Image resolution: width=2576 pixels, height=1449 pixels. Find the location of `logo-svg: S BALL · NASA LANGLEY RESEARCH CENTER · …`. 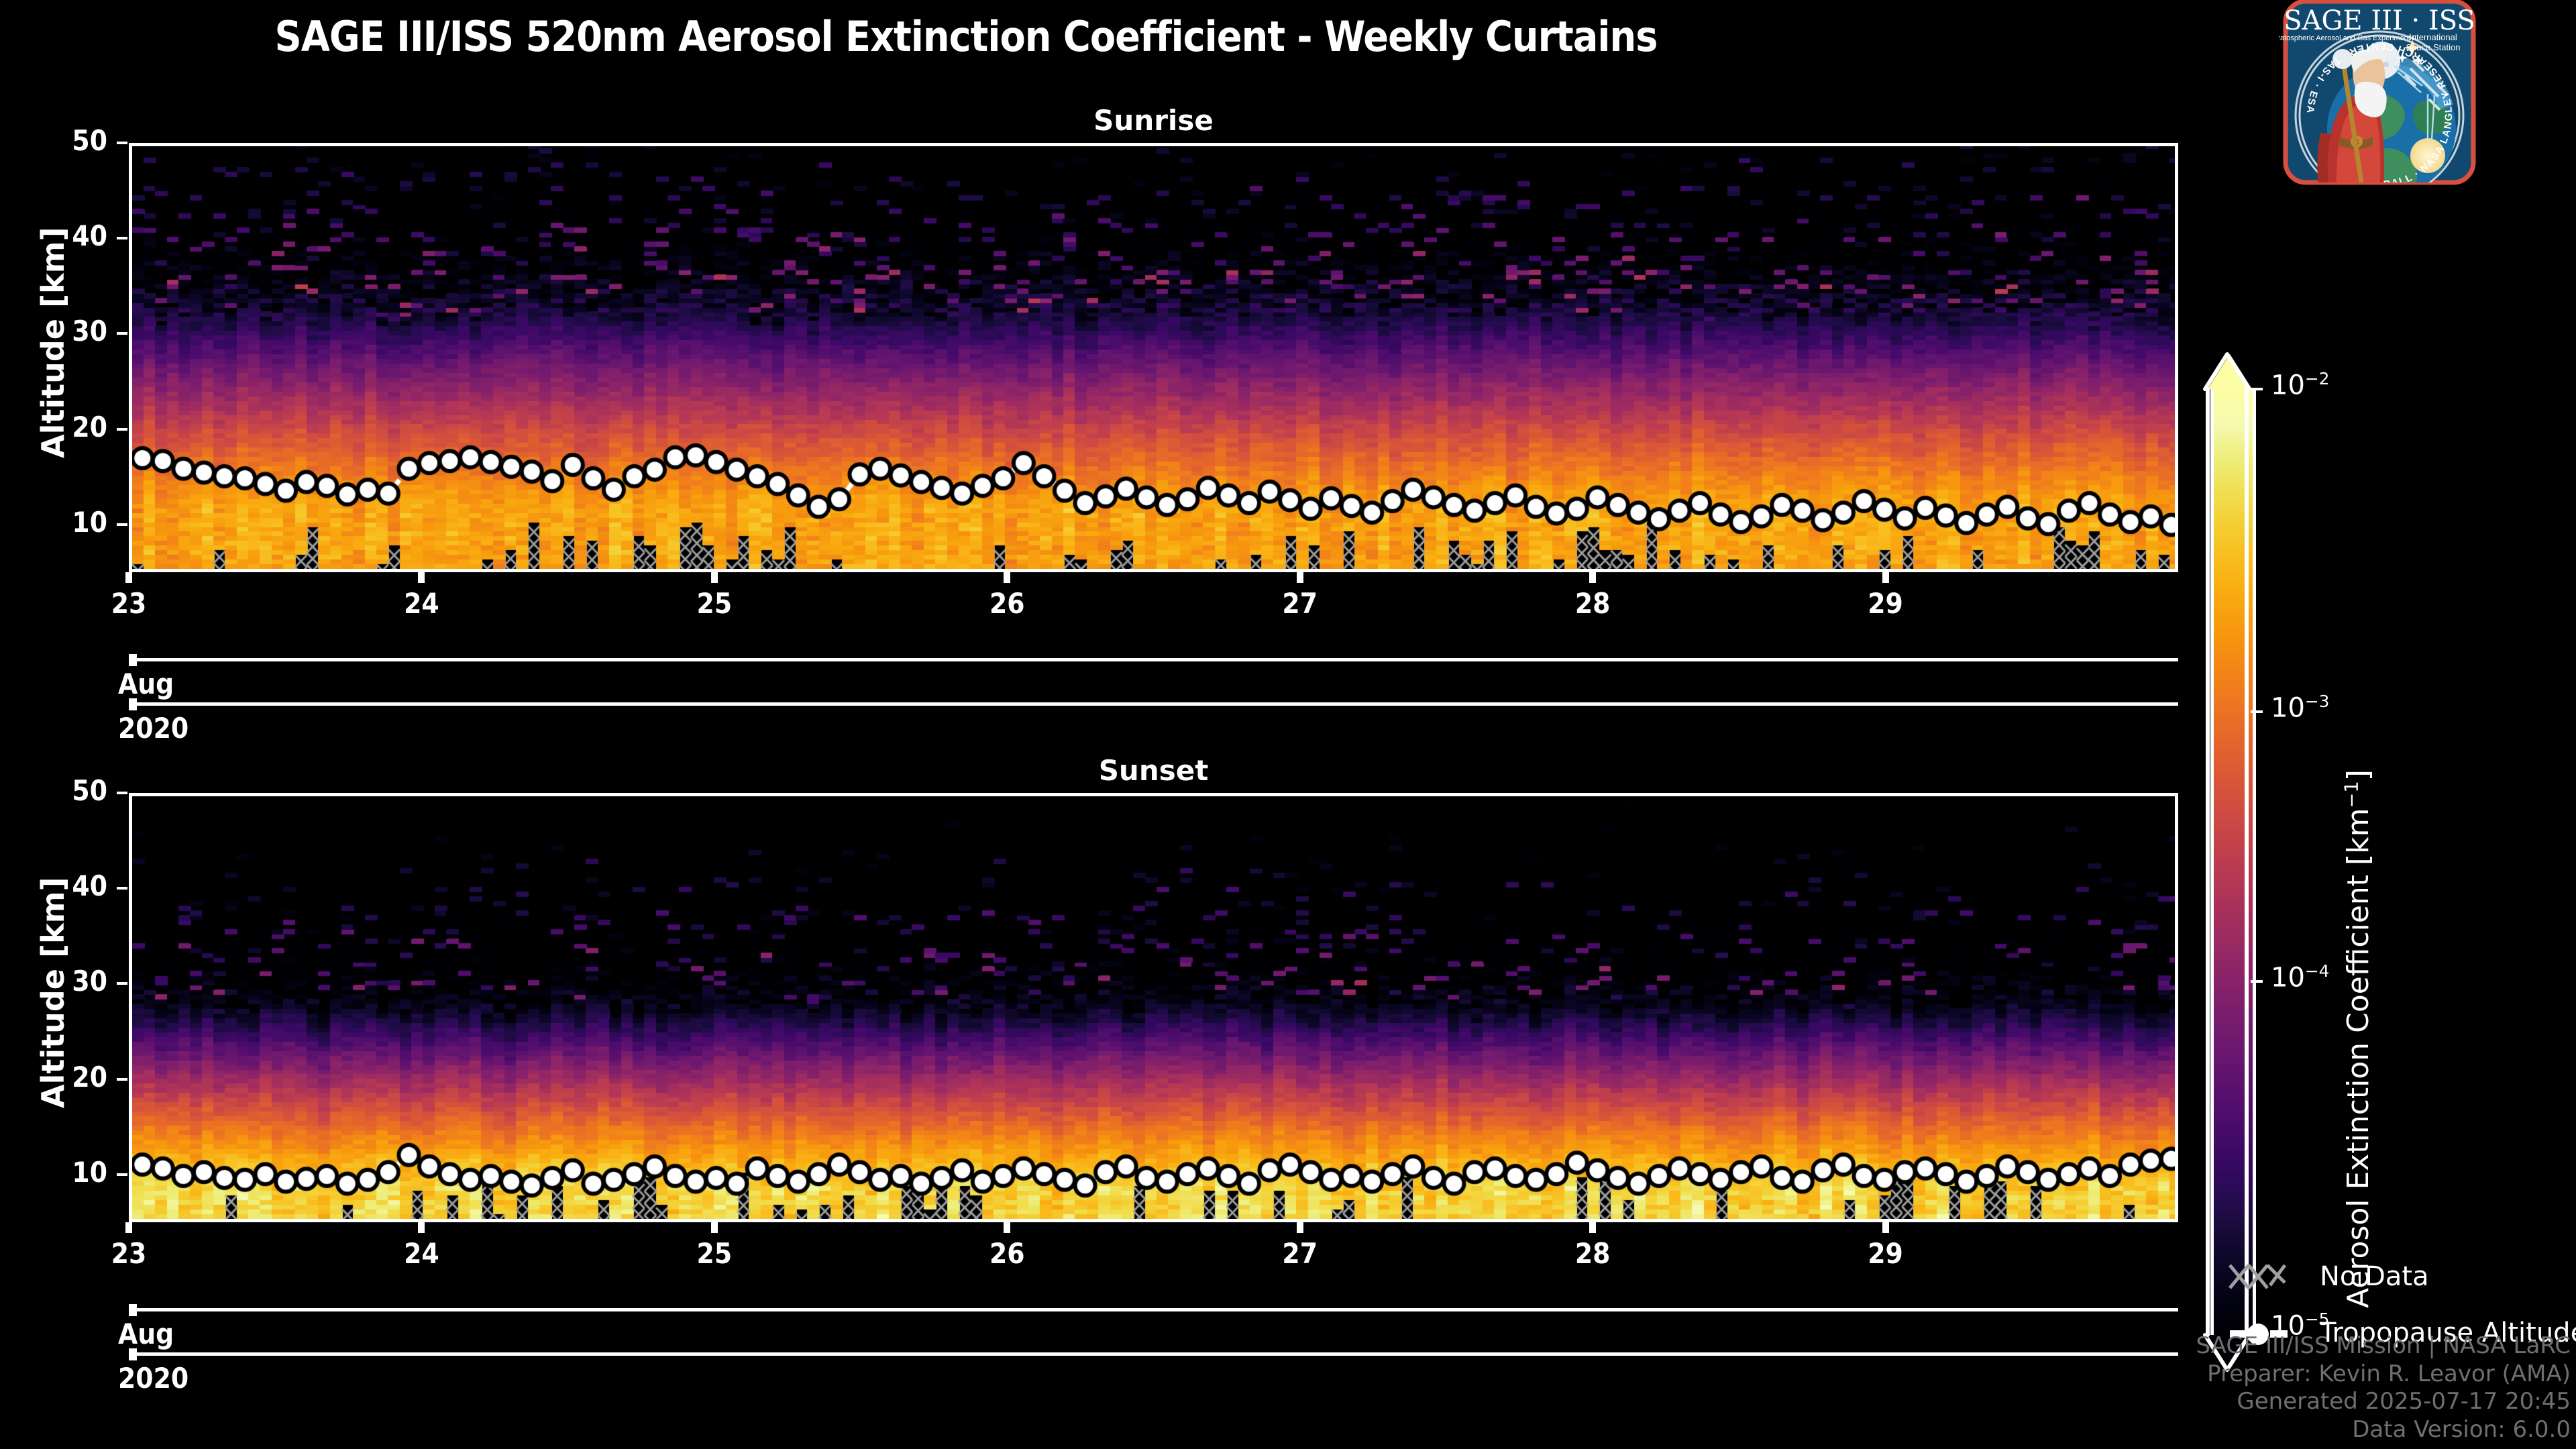

logo-svg: S BALL · NASA LANGLEY RESEARCH CENTER · … is located at coordinates (2373, 92).